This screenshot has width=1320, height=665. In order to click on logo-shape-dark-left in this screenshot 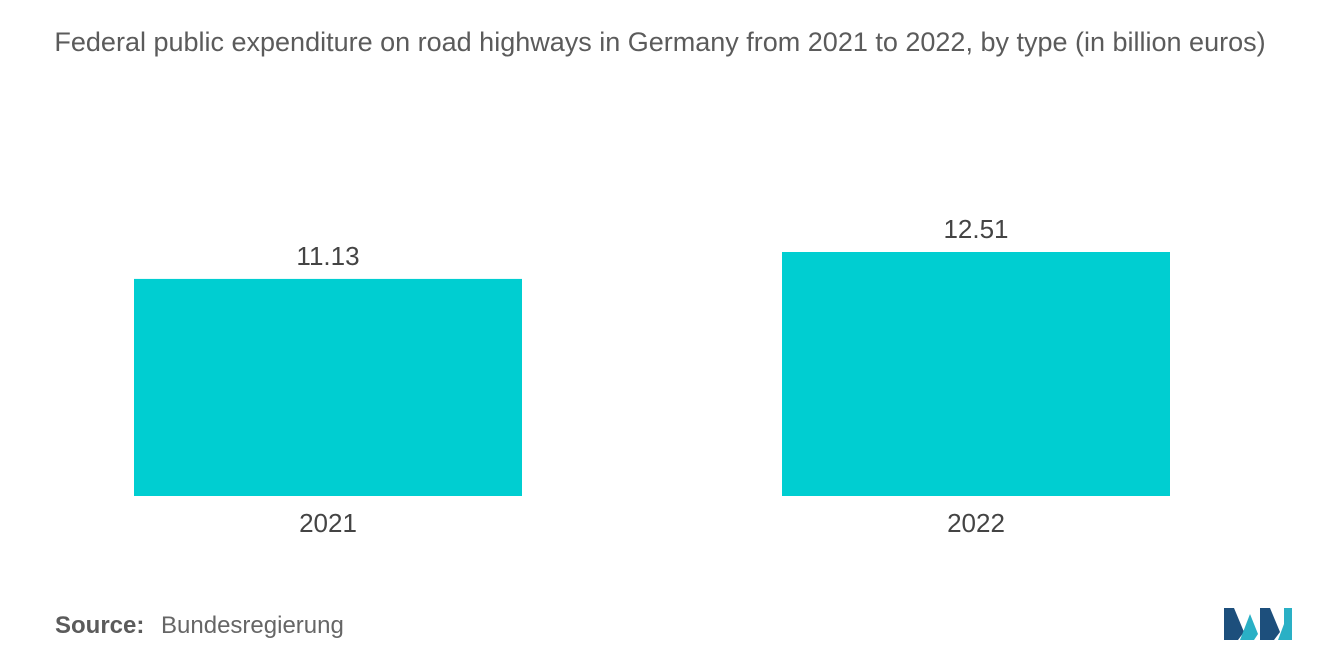, I will do `click(1234, 624)`.